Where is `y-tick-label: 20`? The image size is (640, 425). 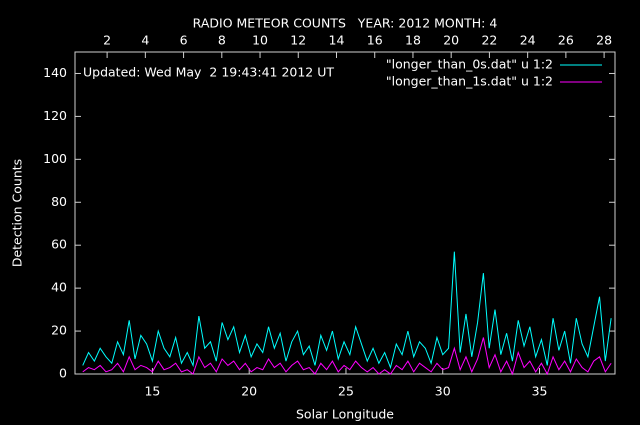
y-tick-label: 20 is located at coordinates (59, 330).